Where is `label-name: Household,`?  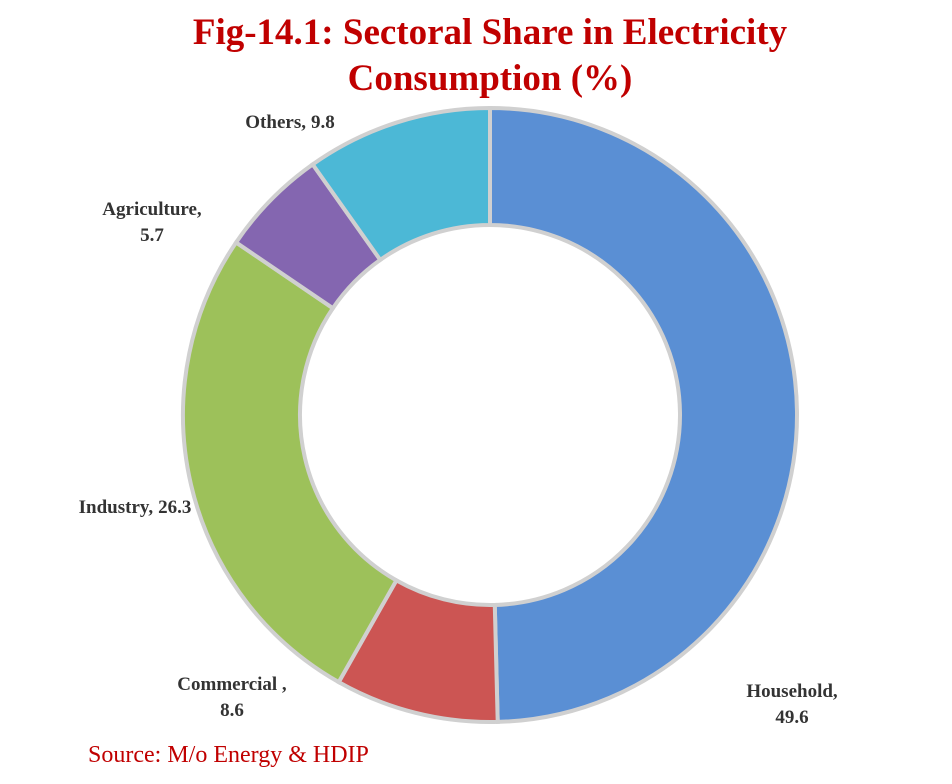 label-name: Household, is located at coordinates (792, 691).